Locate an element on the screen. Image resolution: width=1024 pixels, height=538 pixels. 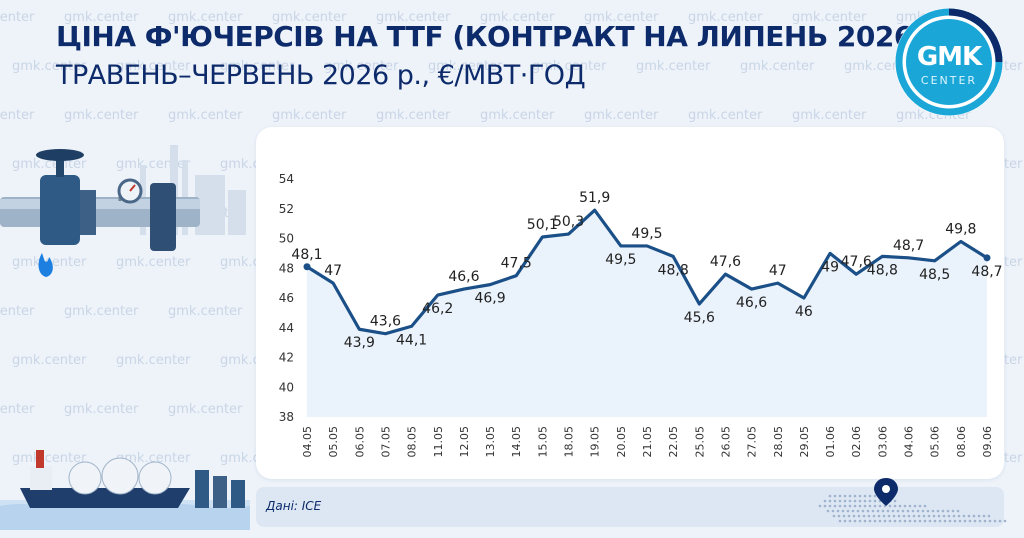
data-label: 47,5 is located at coordinates (516, 264).